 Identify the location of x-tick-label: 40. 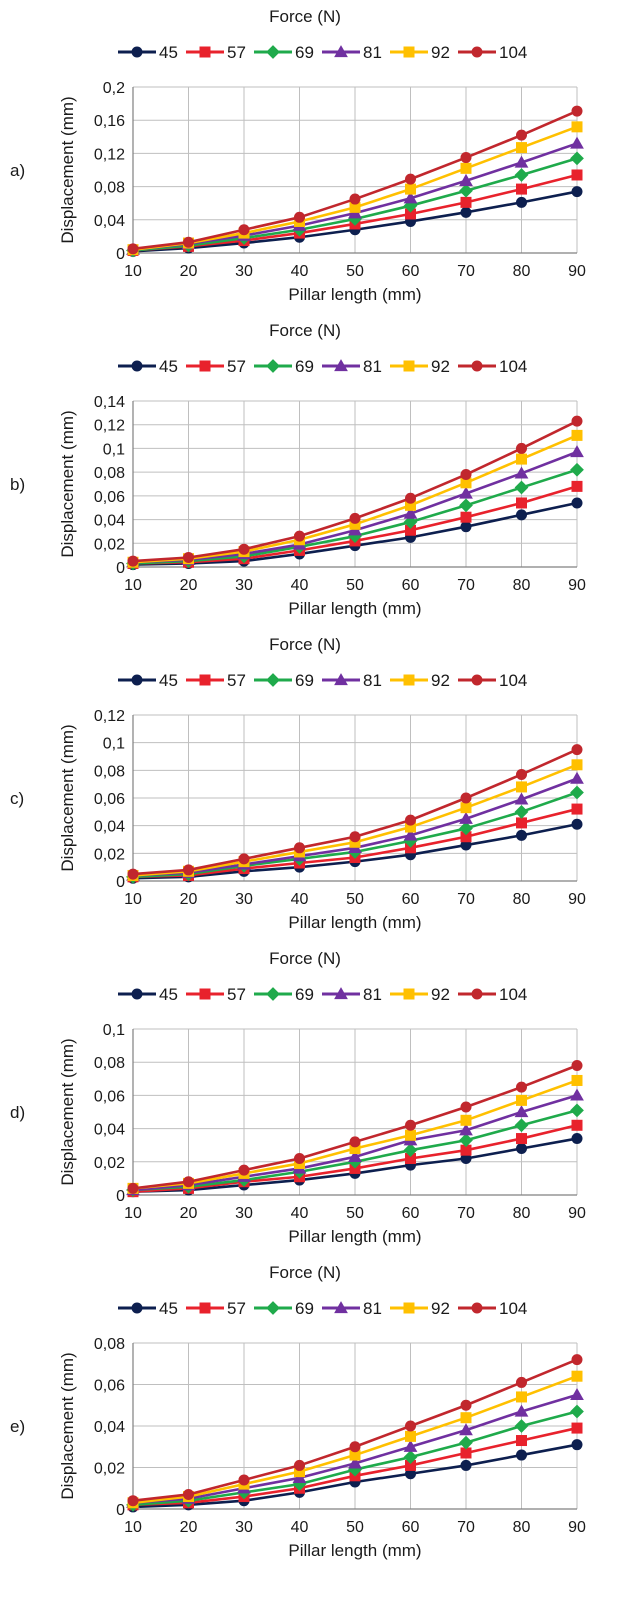
(300, 1213).